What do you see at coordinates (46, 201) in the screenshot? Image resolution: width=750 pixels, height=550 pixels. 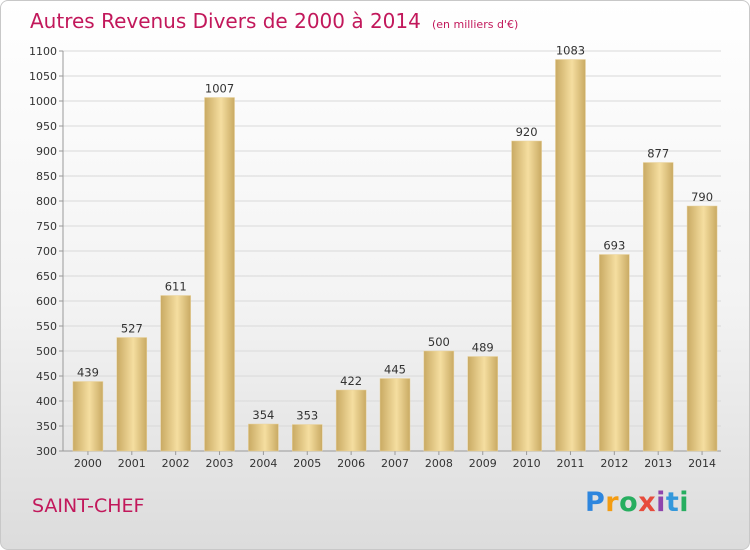 I see `y-tick-label: 800` at bounding box center [46, 201].